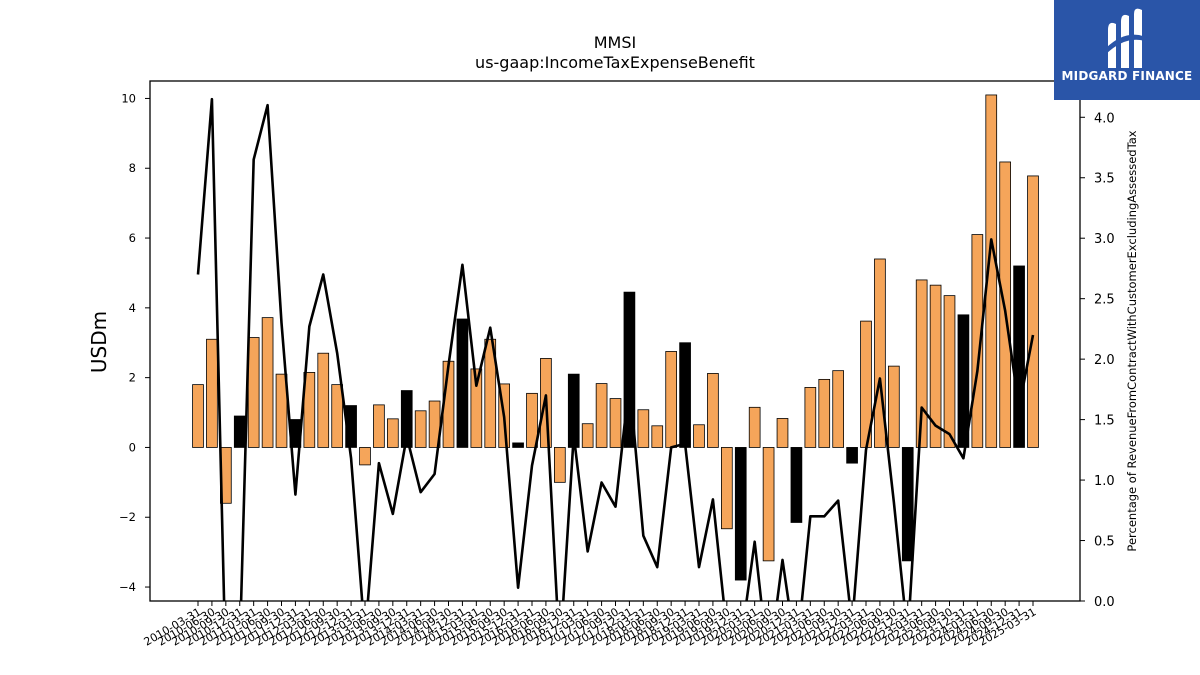 The image size is (1200, 675). I want to click on y-tick-label: −4, so click(127, 587).